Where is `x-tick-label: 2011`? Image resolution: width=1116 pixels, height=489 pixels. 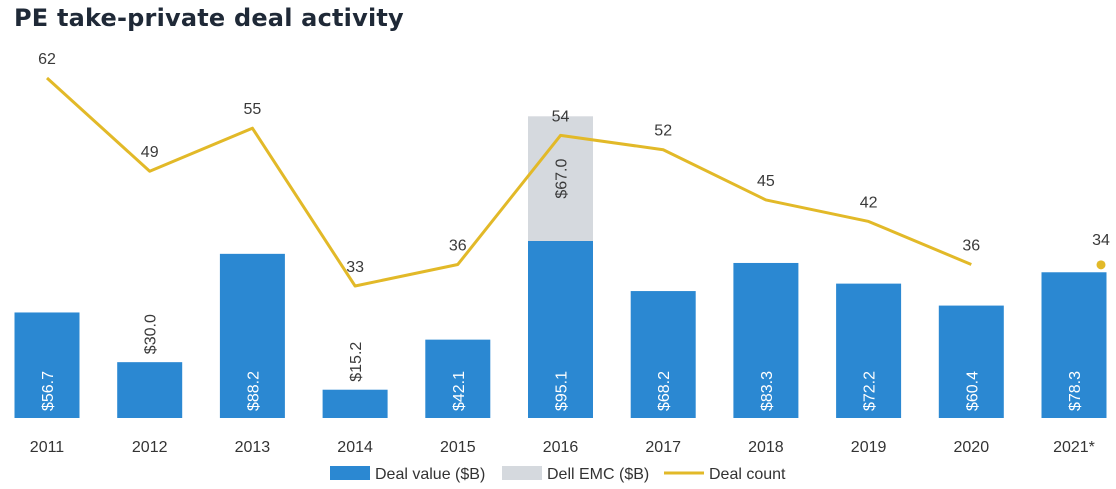
x-tick-label: 2011 is located at coordinates (47, 447).